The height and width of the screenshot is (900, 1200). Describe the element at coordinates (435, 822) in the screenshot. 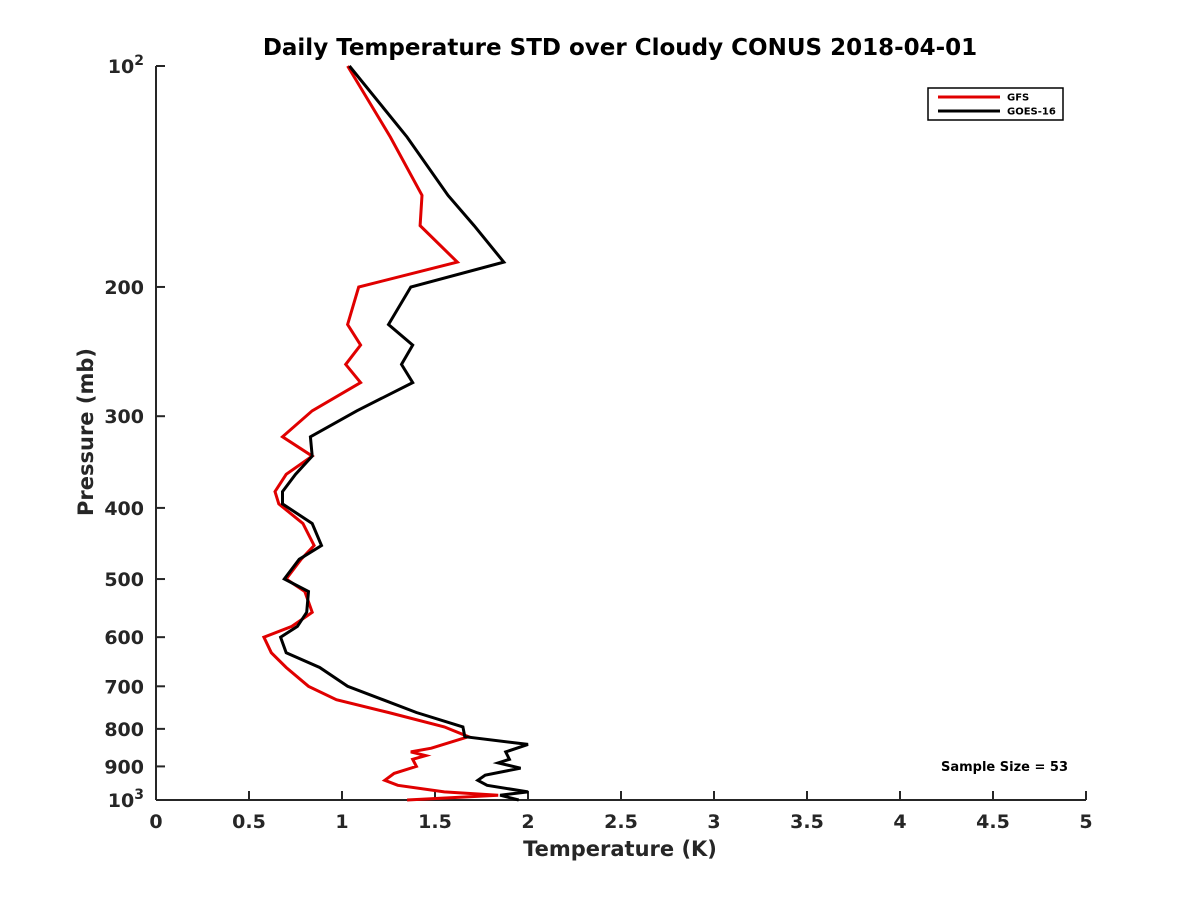

I see `x-tick-label: 1.5` at that location.